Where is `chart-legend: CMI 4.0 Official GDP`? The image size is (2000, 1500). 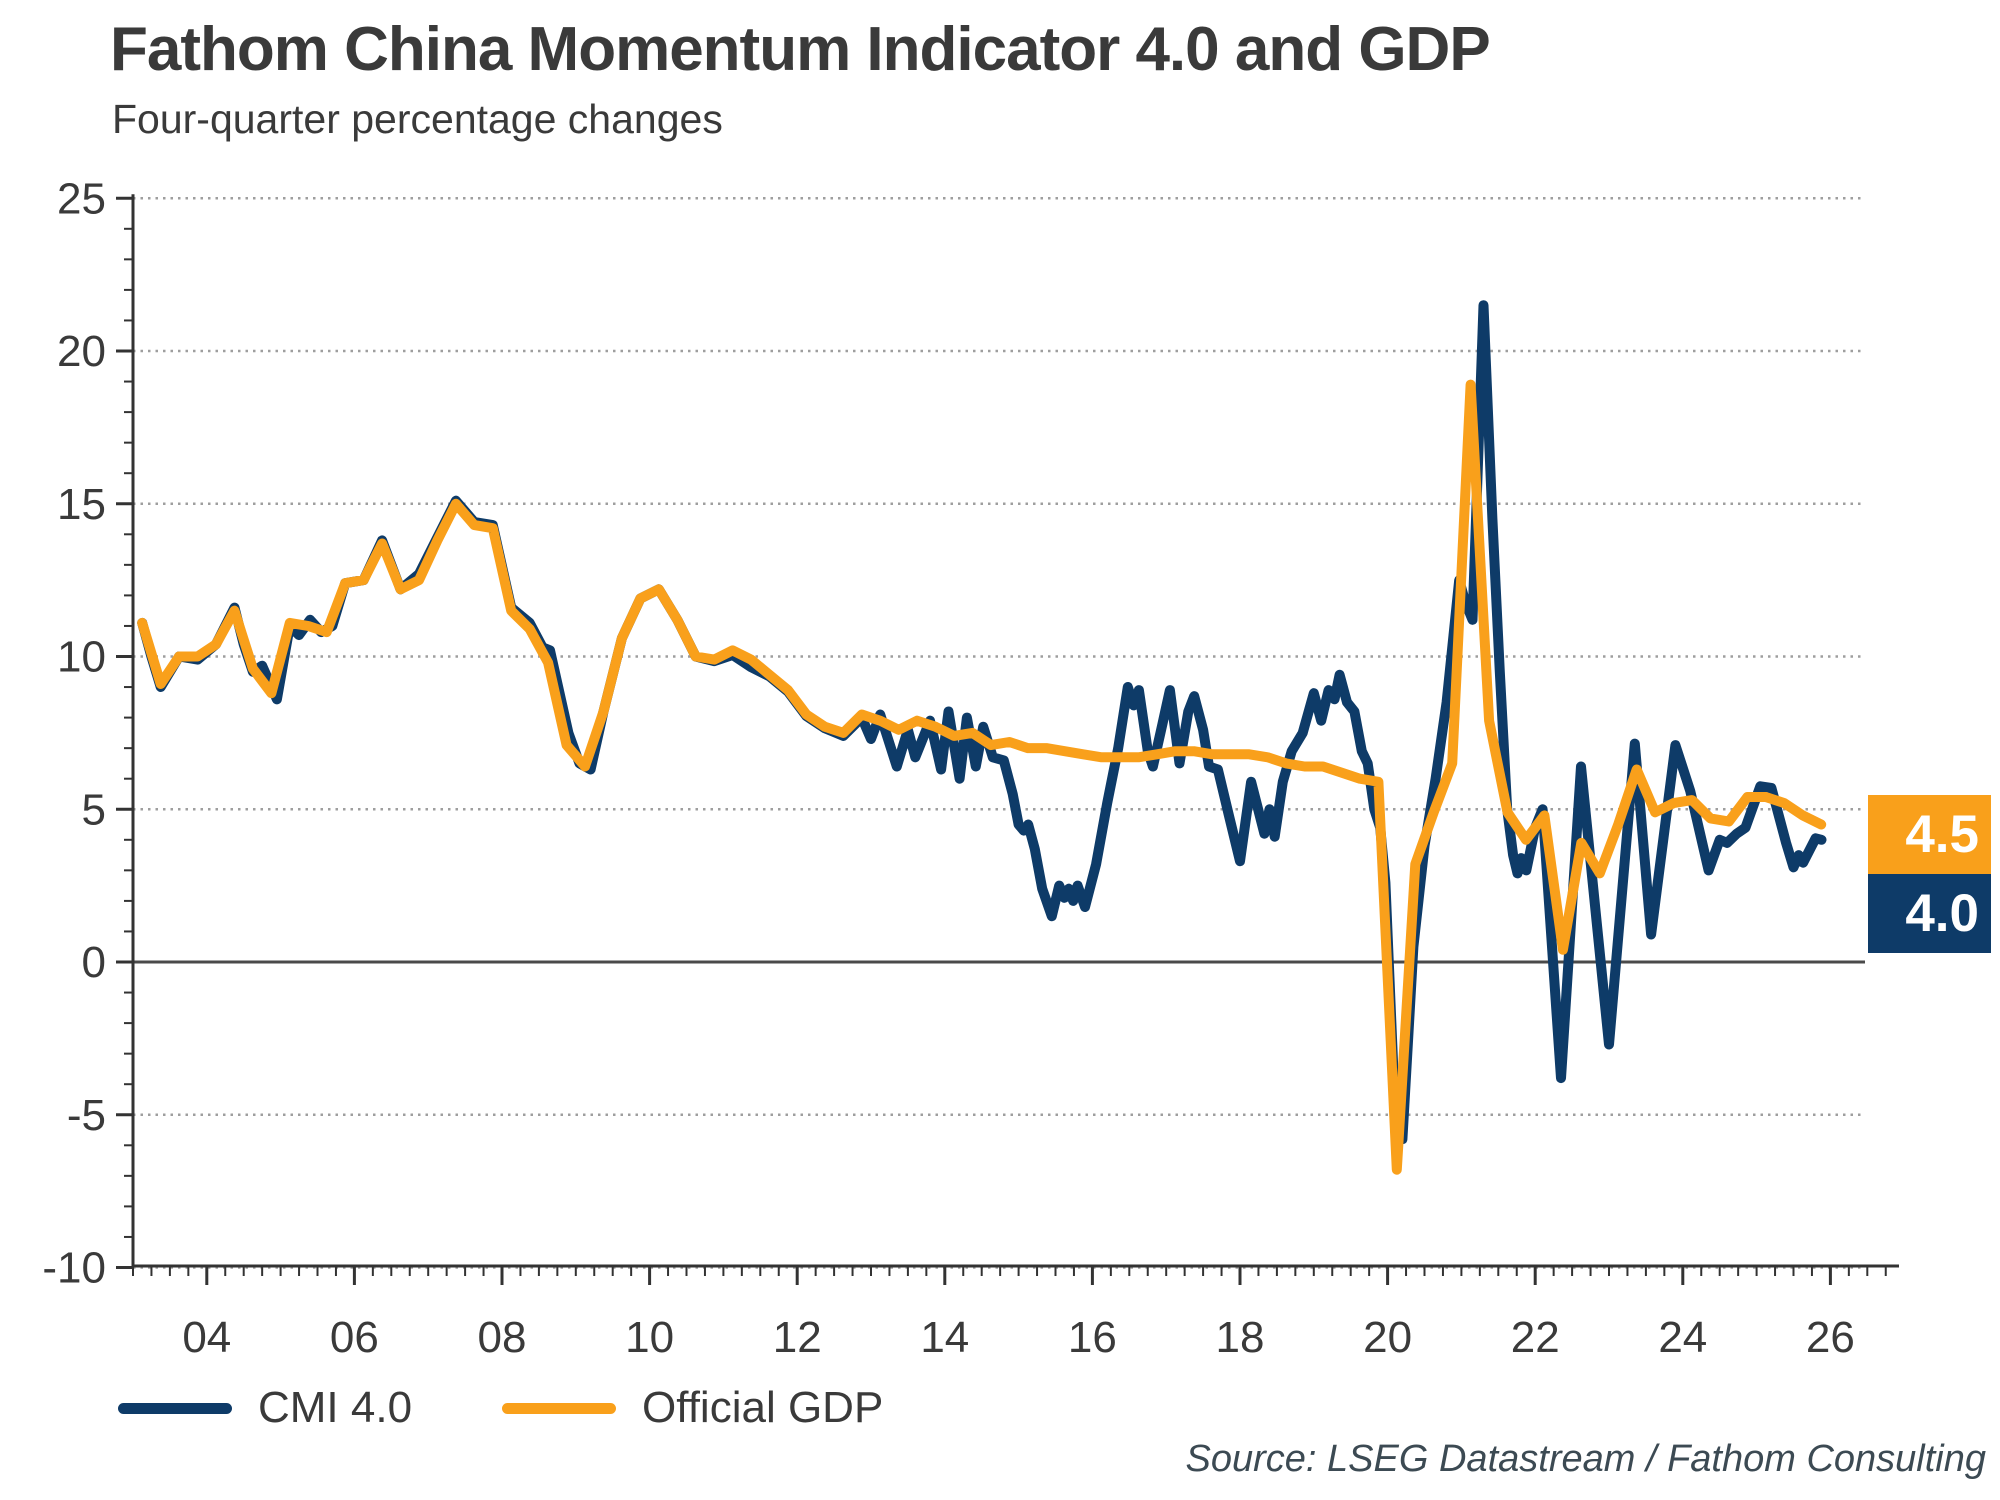 chart-legend: CMI 4.0 Official GDP is located at coordinates (500, 1408).